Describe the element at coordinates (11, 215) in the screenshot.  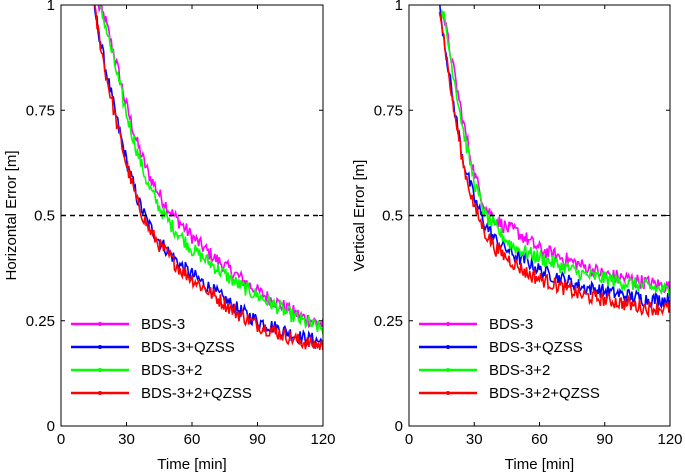
I see `y-axis-label: Horizontal Error [m]` at that location.